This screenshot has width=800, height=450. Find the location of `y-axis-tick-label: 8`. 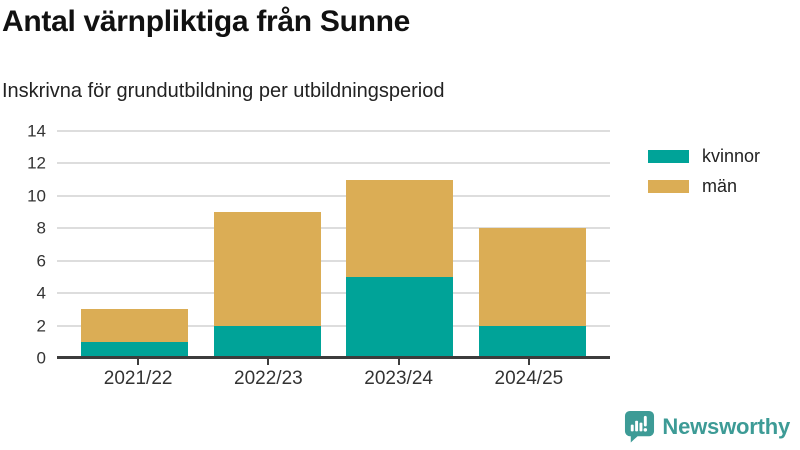

y-axis-tick-label: 8 is located at coordinates (41, 228).